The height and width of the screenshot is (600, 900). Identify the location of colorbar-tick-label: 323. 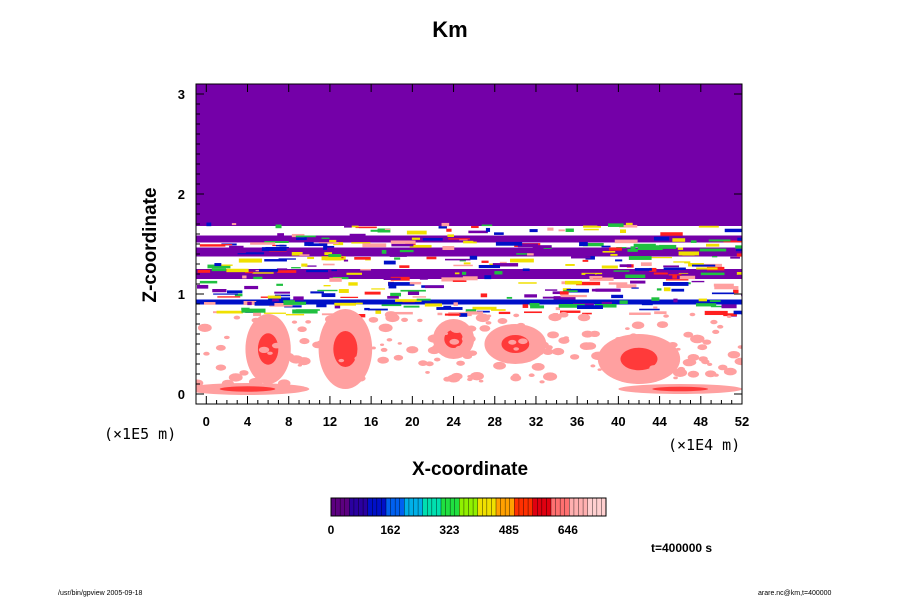
(449, 530).